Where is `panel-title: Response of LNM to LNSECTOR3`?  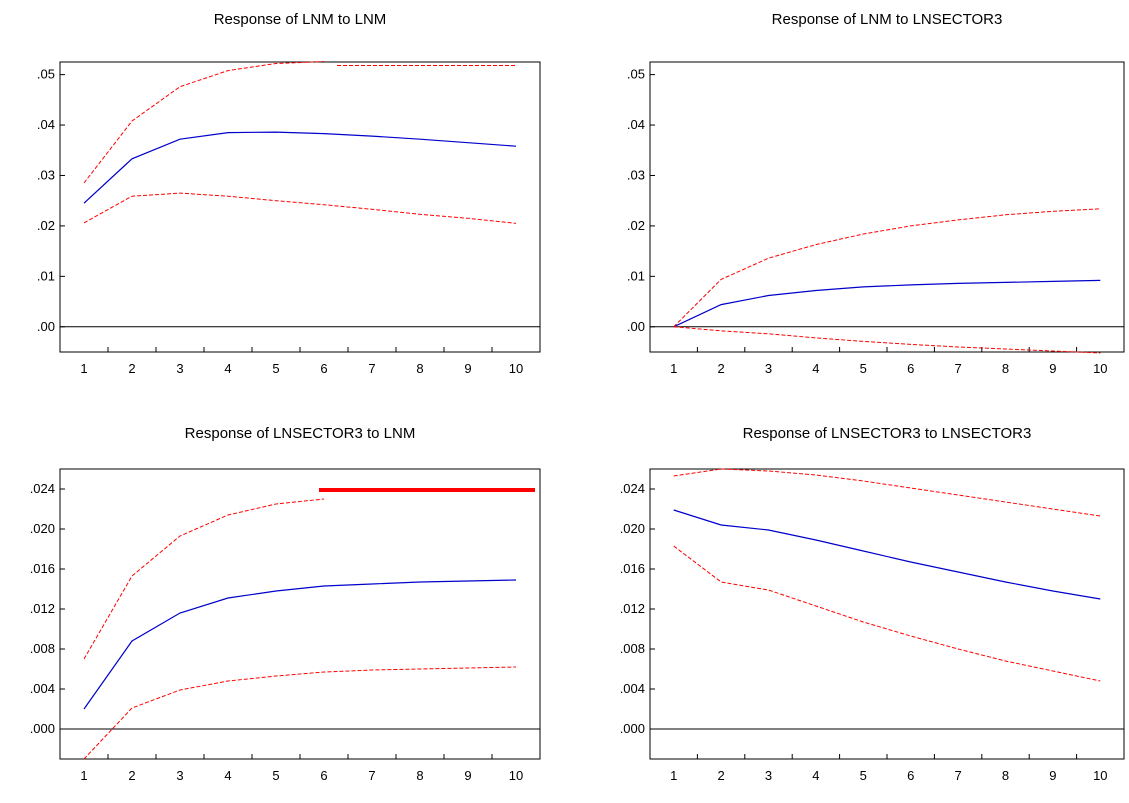 panel-title: Response of LNM to LNSECTOR3 is located at coordinates (887, 19).